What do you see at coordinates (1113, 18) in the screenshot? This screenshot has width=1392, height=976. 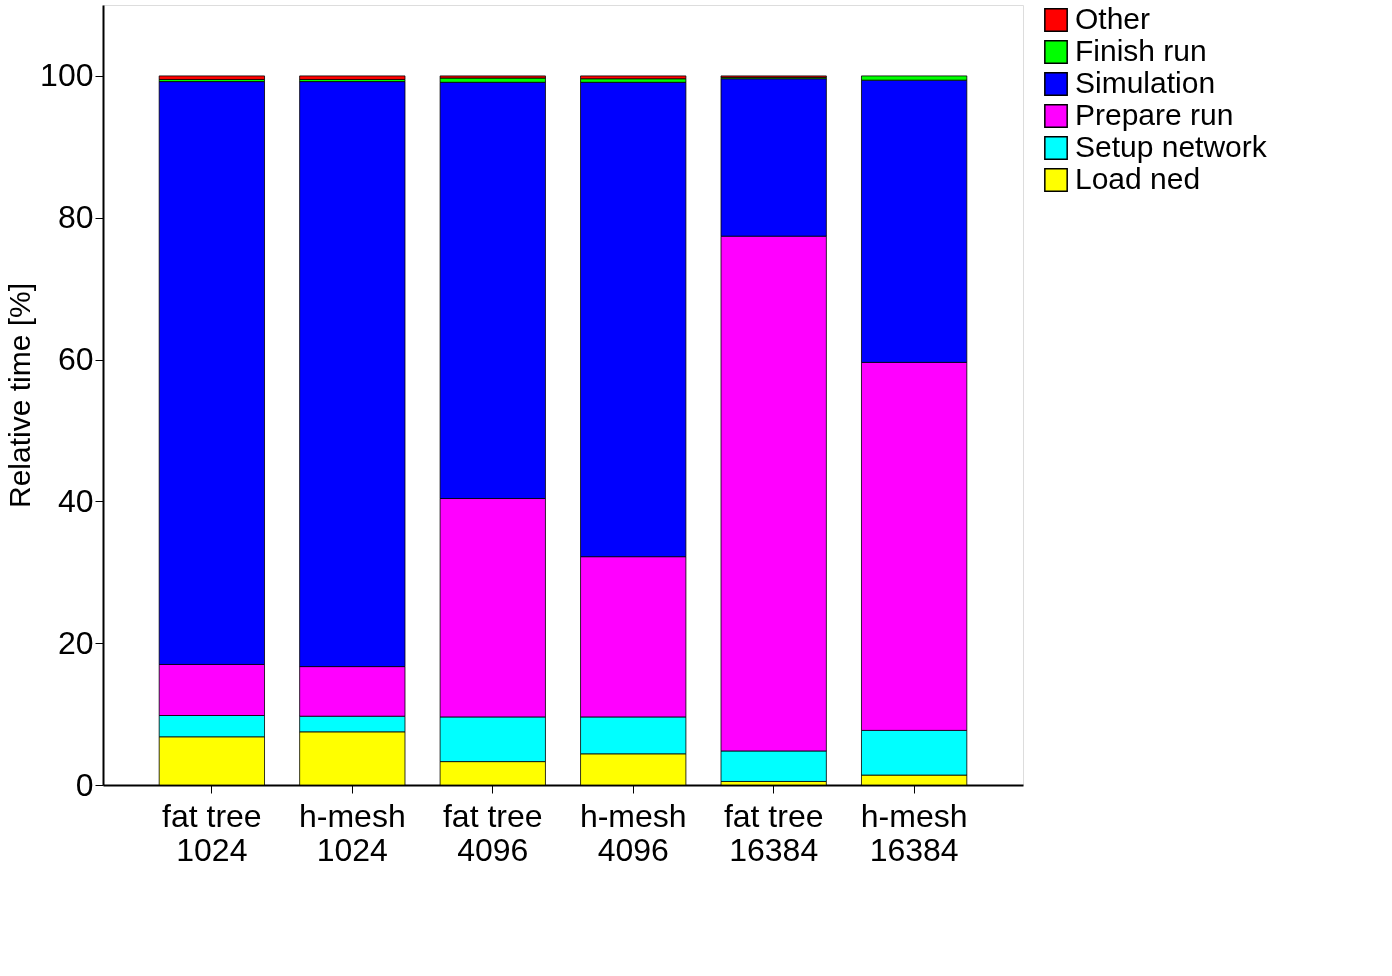 I see `legend-label: Other` at bounding box center [1113, 18].